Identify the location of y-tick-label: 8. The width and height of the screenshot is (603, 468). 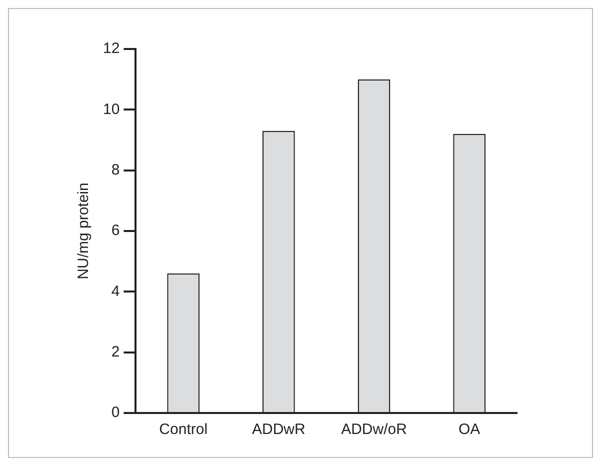
(115, 169).